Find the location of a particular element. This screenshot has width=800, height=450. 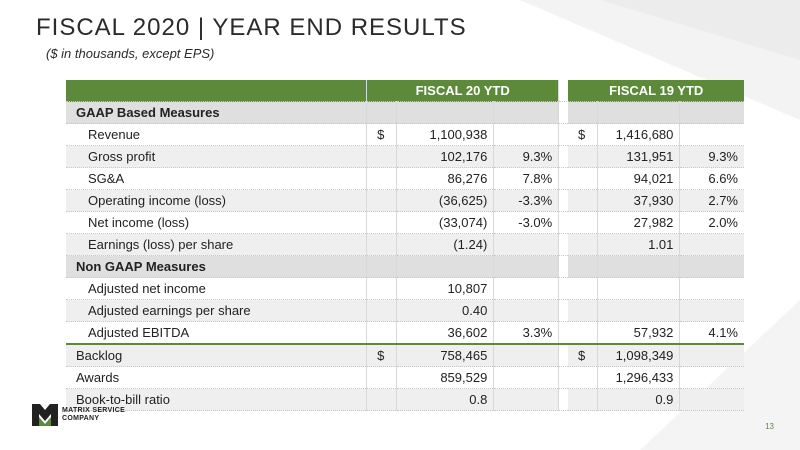

row-label: Adjusted EBITDA is located at coordinates (217, 333).